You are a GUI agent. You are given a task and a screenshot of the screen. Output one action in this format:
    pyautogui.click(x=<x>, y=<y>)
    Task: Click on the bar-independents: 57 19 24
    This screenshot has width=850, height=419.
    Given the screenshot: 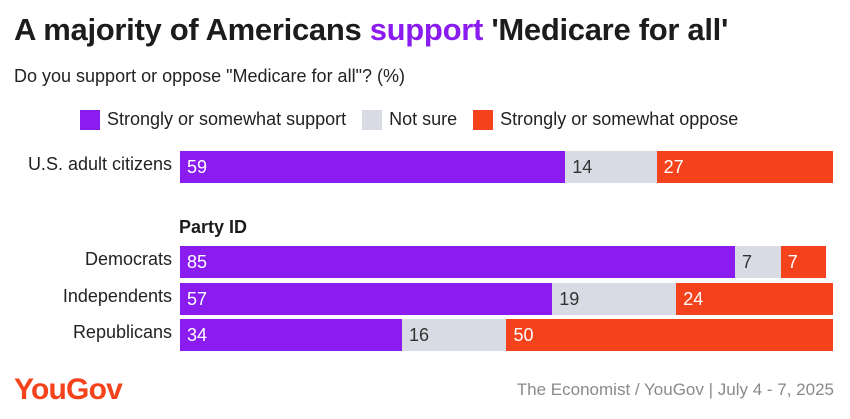 What is the action you would take?
    pyautogui.click(x=506, y=299)
    